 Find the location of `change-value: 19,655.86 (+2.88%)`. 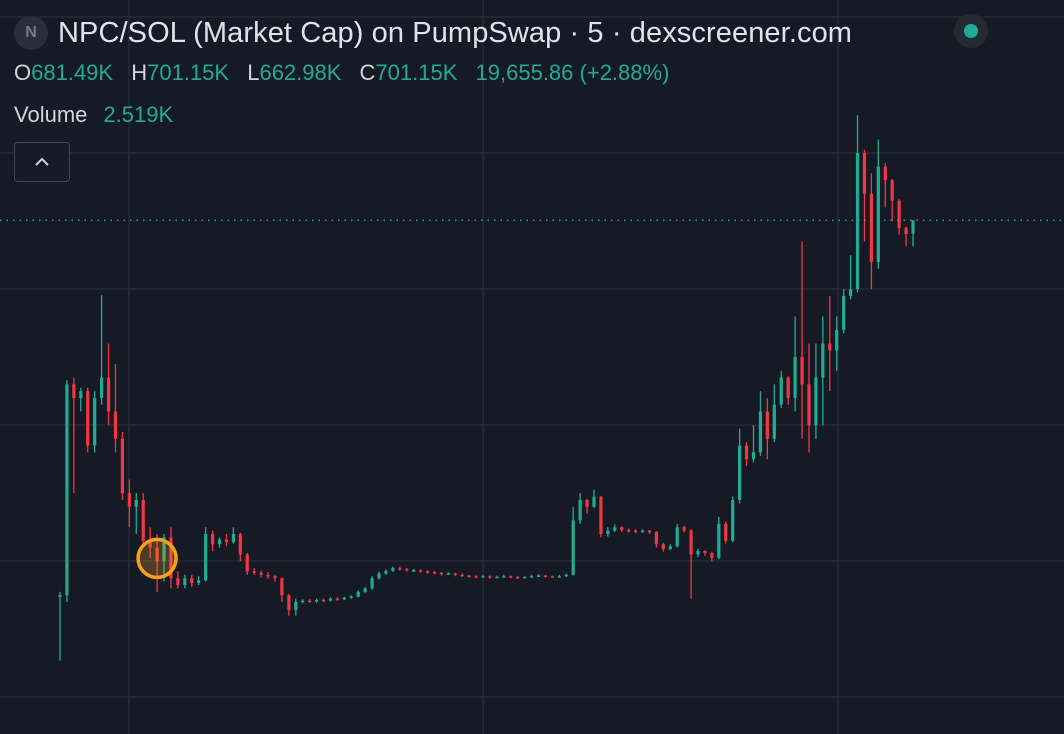

change-value: 19,655.86 (+2.88%) is located at coordinates (572, 72).